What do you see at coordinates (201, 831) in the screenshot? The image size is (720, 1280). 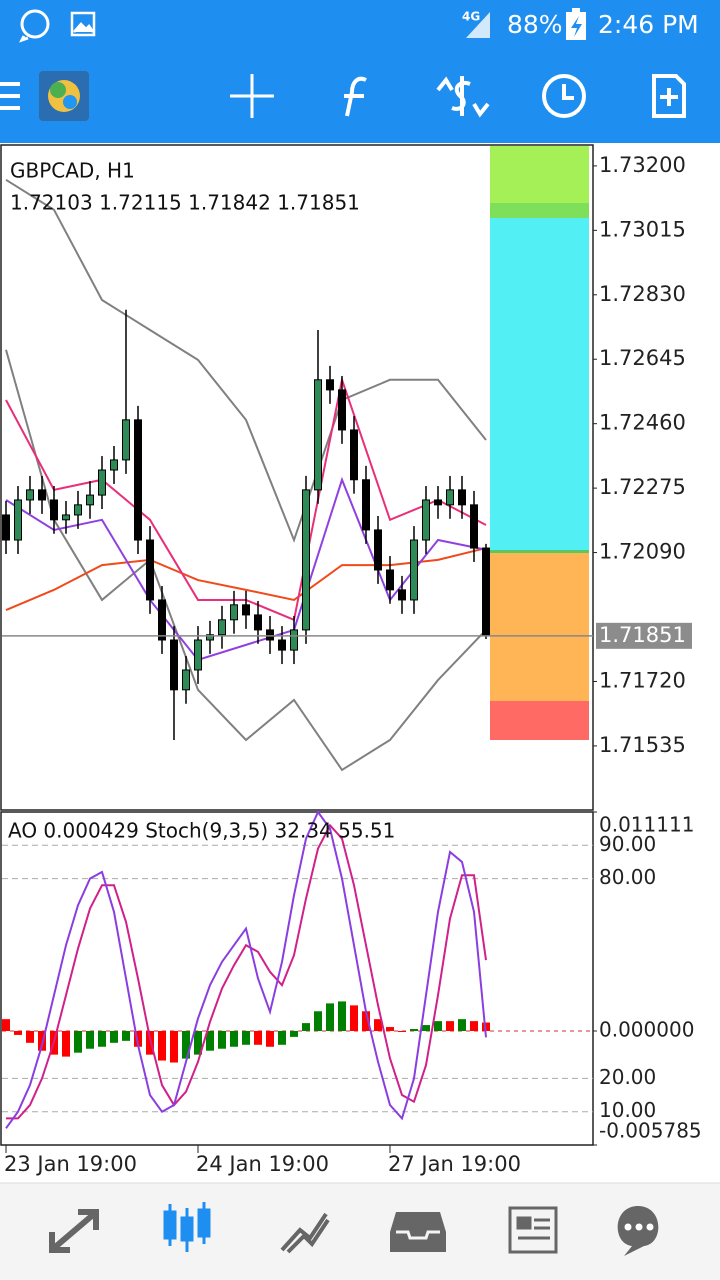 I see `indicator-legend: AO 0.000429 Stoch(9,3,5) 32.34 55.51` at bounding box center [201, 831].